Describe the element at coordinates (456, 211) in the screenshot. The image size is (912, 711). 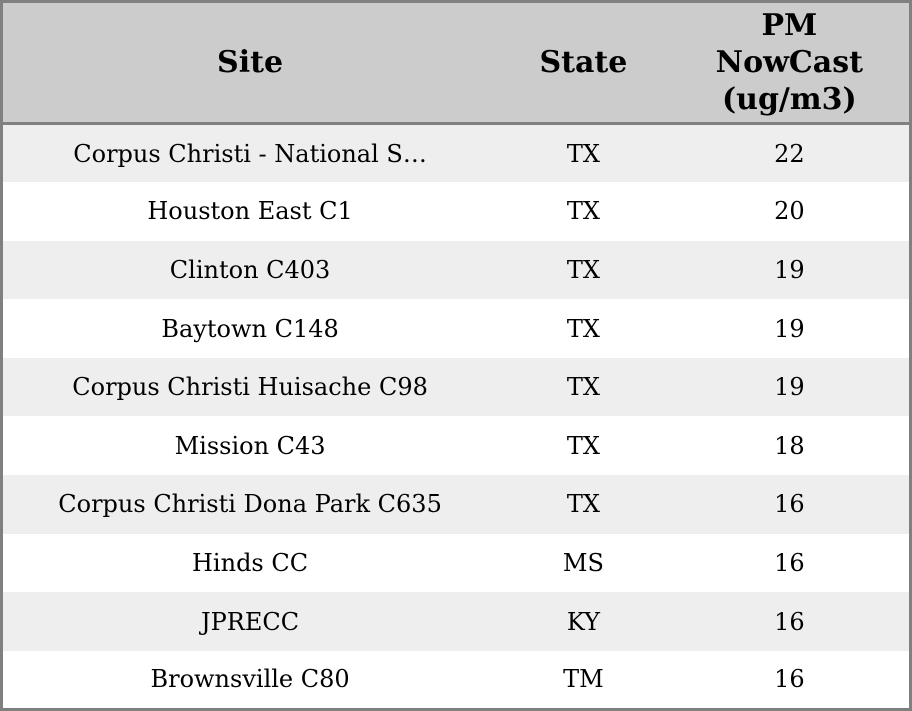
I see `table-row: Houston East C1 TX 20` at that location.